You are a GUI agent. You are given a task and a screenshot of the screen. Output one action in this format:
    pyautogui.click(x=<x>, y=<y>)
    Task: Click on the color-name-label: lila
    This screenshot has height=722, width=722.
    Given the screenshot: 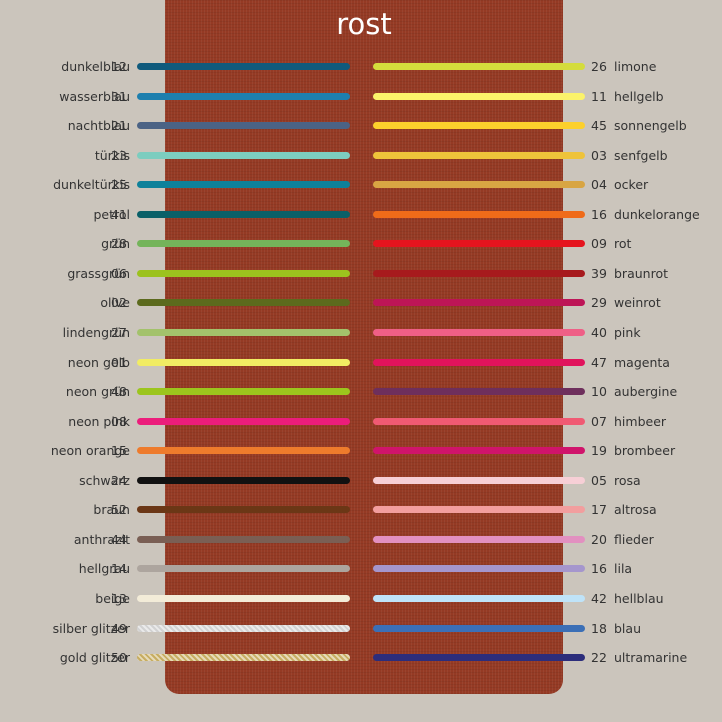 What is the action you would take?
    pyautogui.click(x=623, y=569)
    